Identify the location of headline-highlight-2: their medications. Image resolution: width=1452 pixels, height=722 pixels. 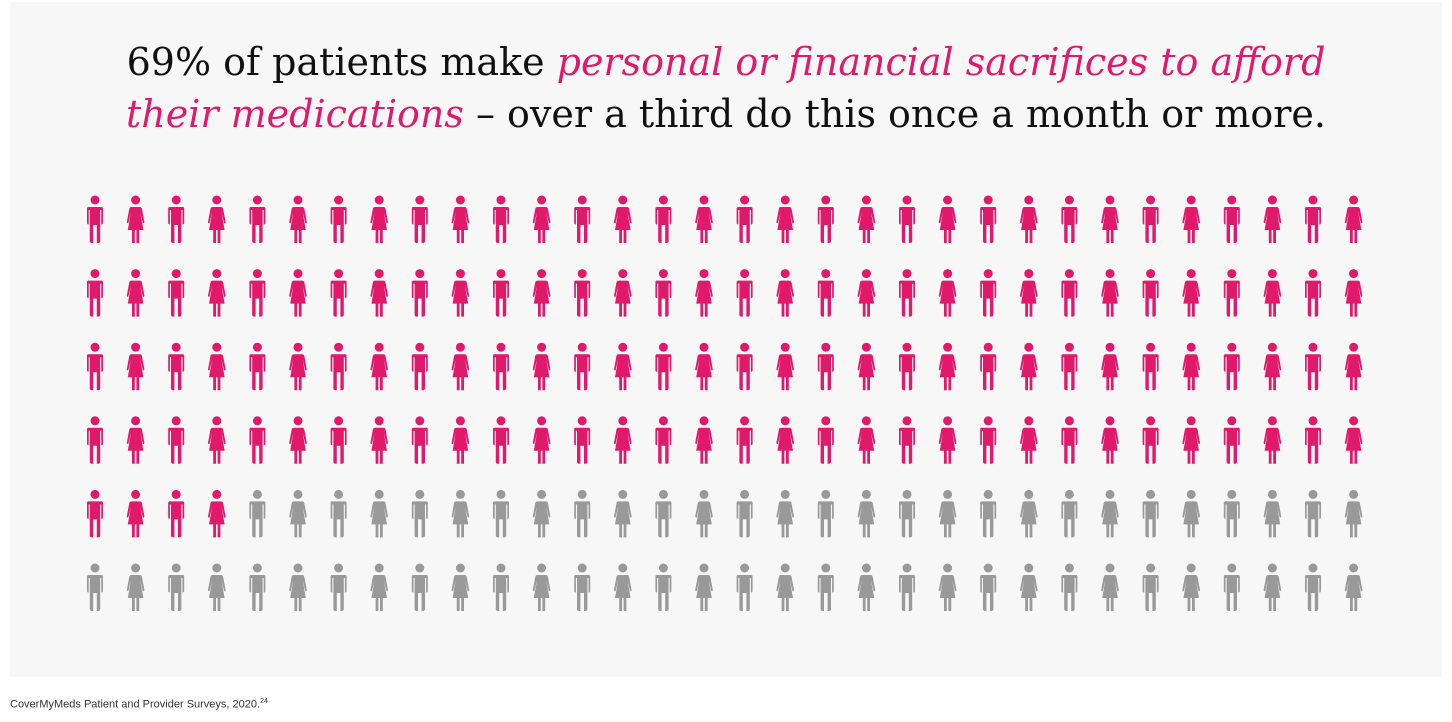
(295, 114).